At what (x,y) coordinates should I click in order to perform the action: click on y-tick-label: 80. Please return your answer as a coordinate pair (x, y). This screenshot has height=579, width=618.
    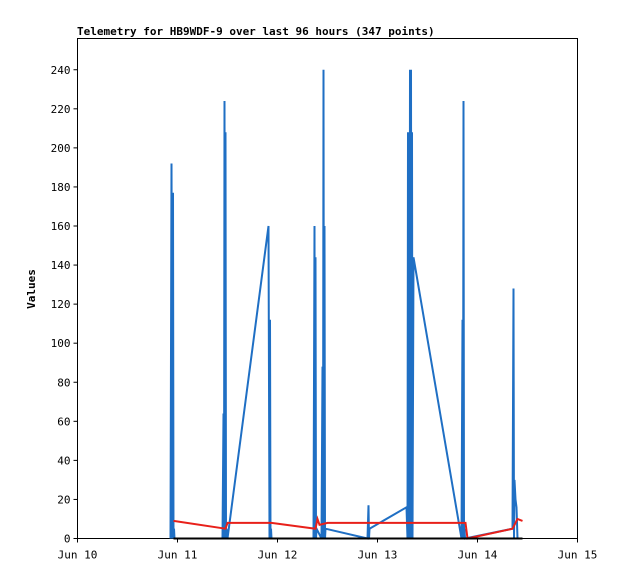
    Looking at the image, I should click on (63, 382).